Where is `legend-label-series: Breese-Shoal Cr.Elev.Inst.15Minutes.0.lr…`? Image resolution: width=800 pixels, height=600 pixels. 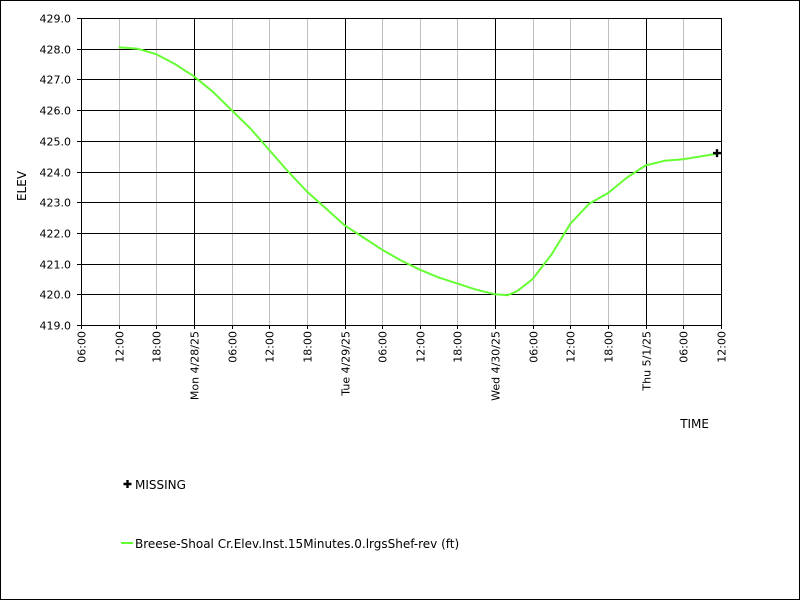 legend-label-series: Breese-Shoal Cr.Elev.Inst.15Minutes.0.lr… is located at coordinates (297, 544).